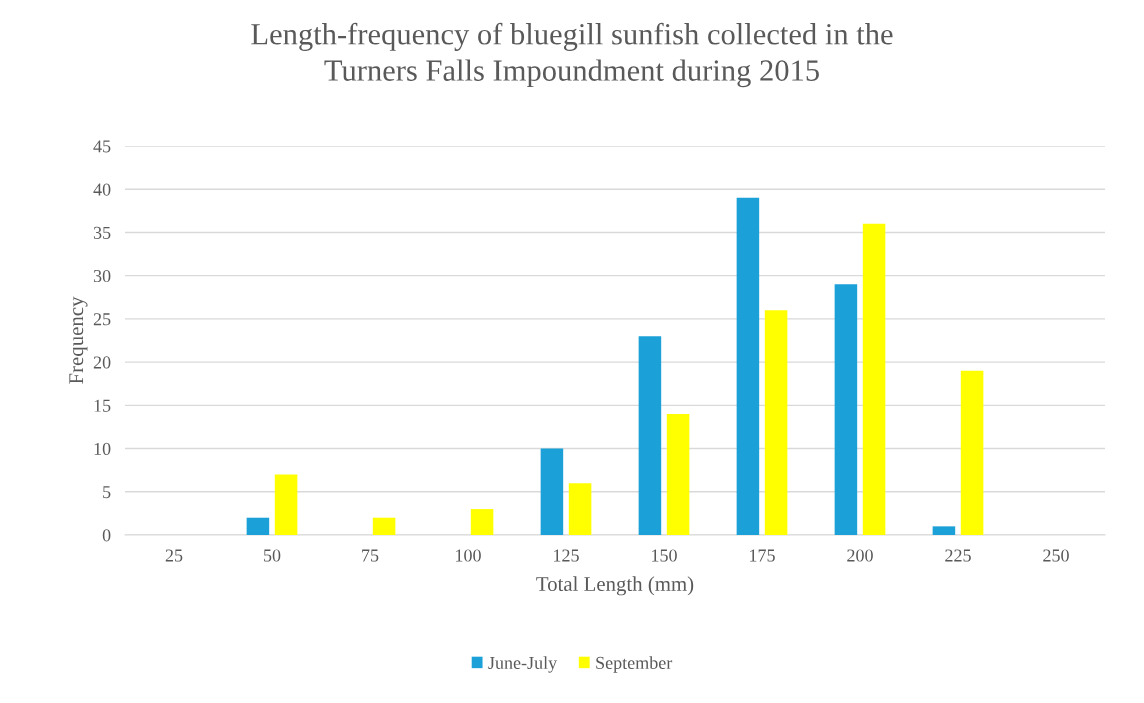  I want to click on x-tick-label: 75, so click(370, 555).